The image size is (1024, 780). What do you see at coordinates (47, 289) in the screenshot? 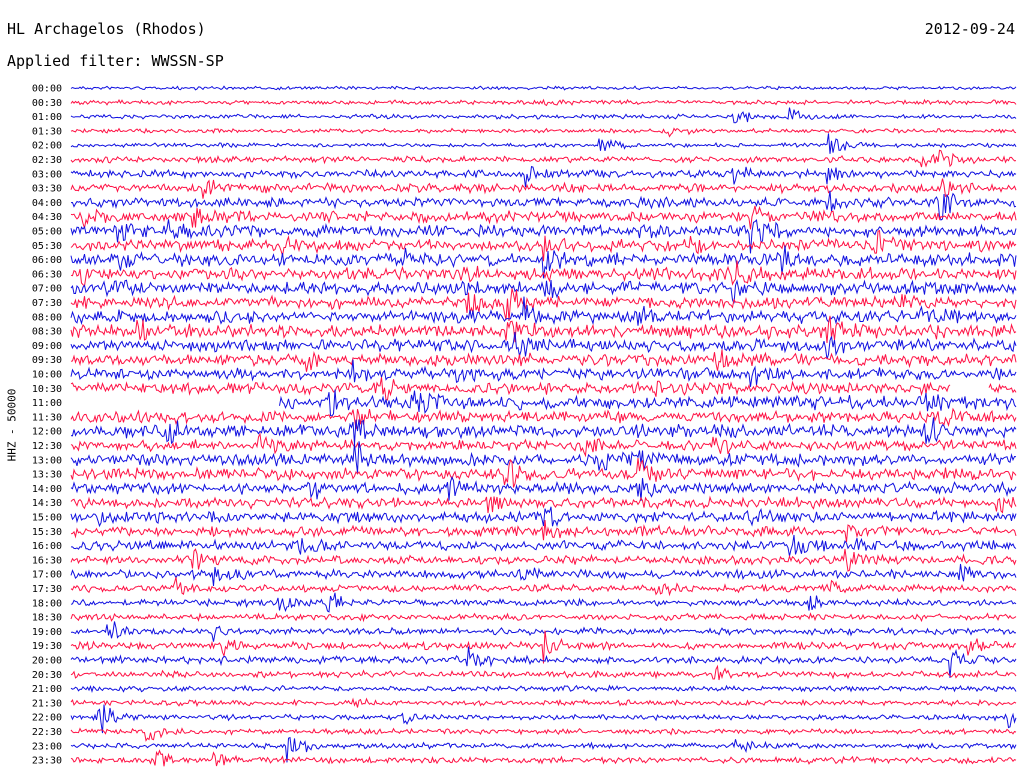
I see `time-tick-label: 07:00` at bounding box center [47, 289].